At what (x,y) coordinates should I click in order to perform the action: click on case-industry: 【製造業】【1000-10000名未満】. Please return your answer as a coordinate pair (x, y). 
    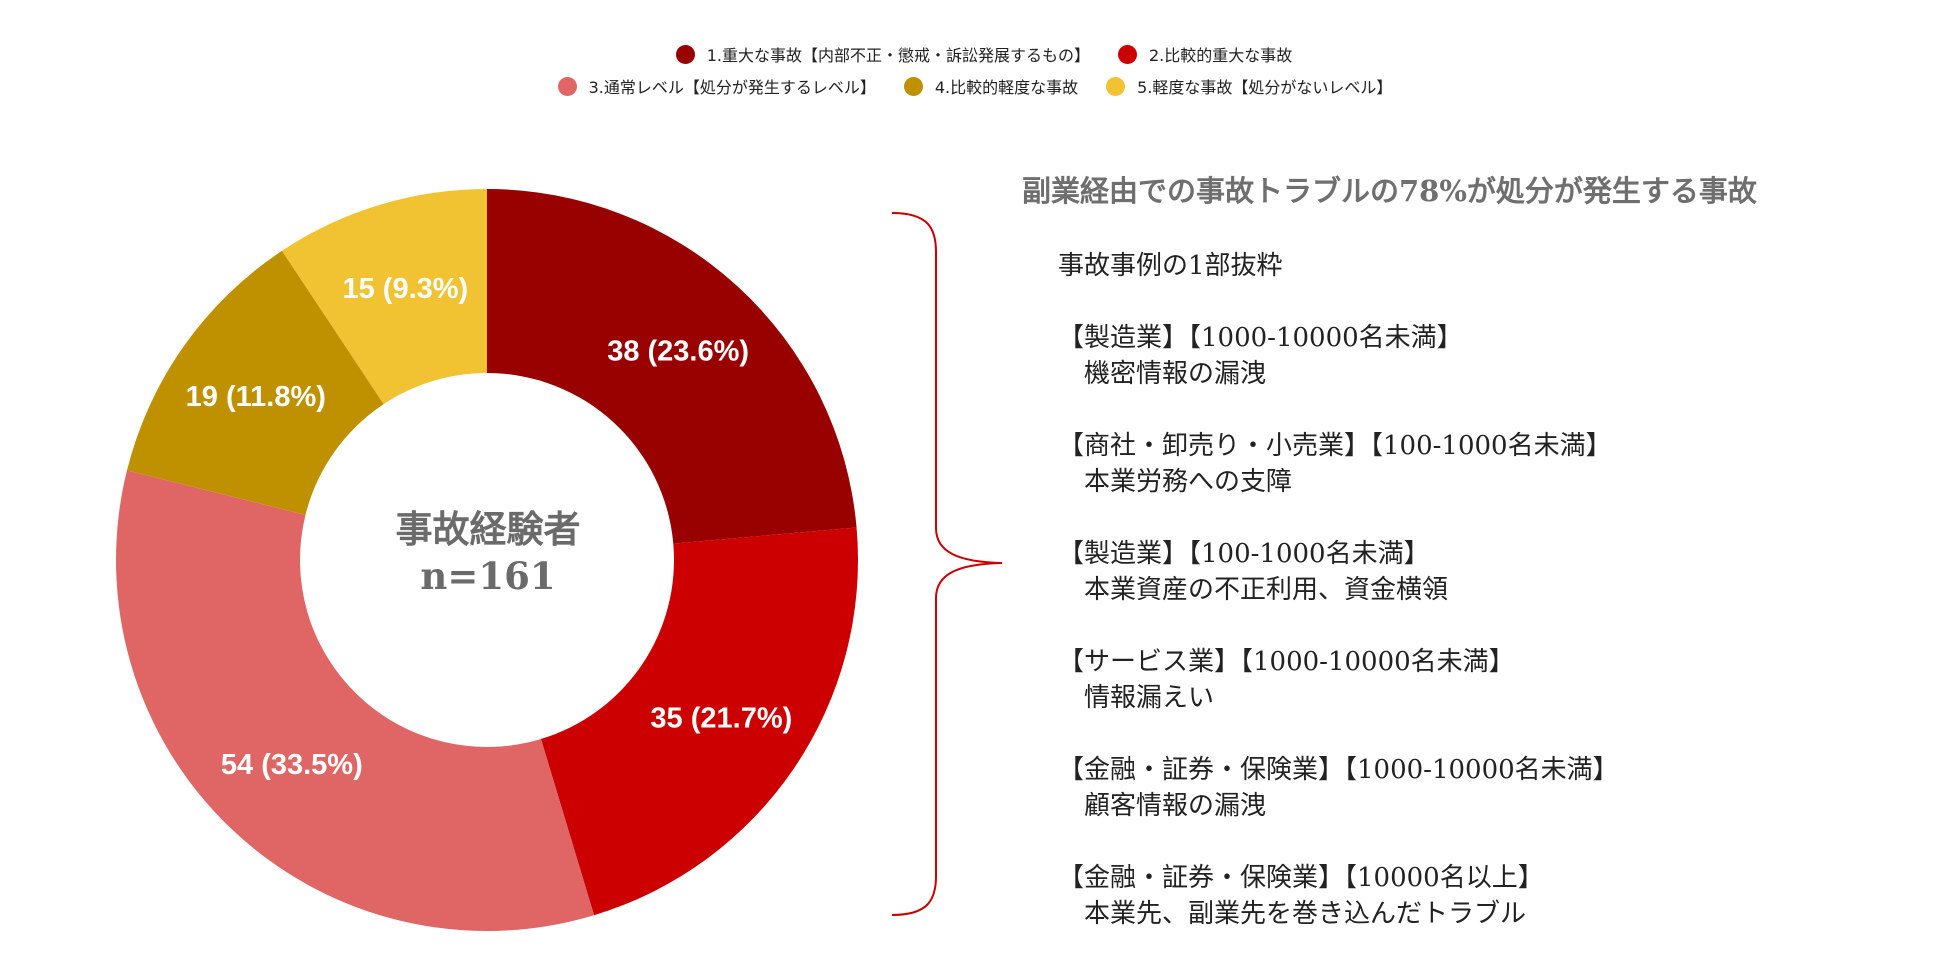
    Looking at the image, I should click on (1260, 338).